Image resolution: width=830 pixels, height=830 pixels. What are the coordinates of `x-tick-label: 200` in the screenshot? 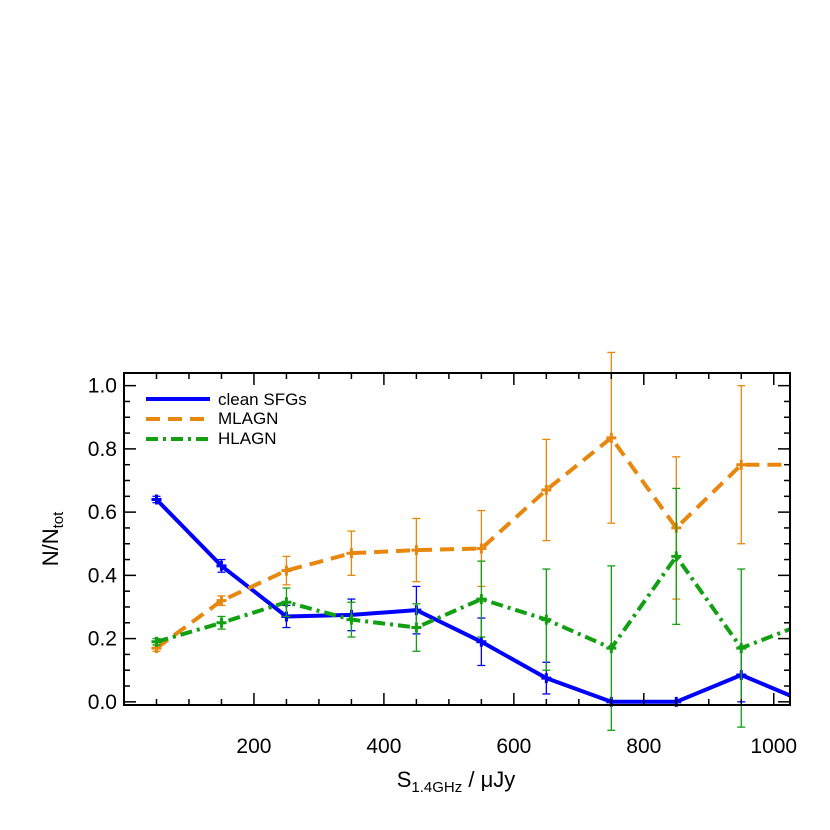 It's located at (253, 746).